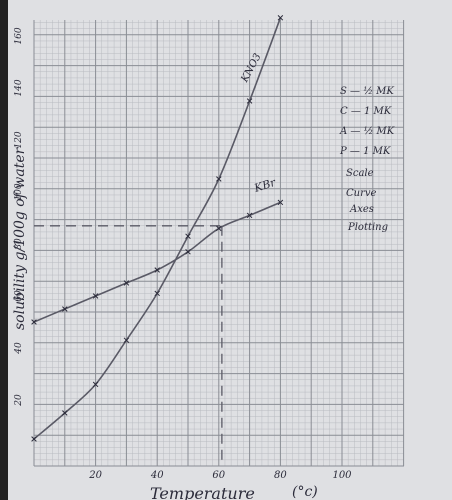  Describe the element at coordinates (367, 91) in the screenshot. I see `marking-line-s: S — ½ MK` at that location.